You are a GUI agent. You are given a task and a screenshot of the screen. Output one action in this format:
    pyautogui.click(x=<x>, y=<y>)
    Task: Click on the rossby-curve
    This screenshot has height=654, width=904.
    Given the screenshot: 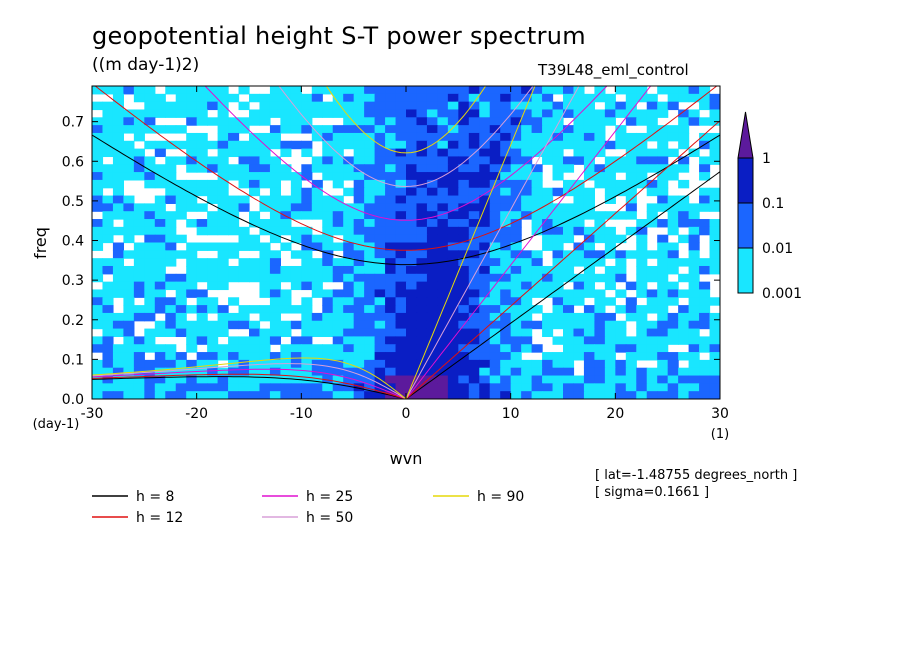 What is the action you would take?
    pyautogui.click(x=249, y=387)
    